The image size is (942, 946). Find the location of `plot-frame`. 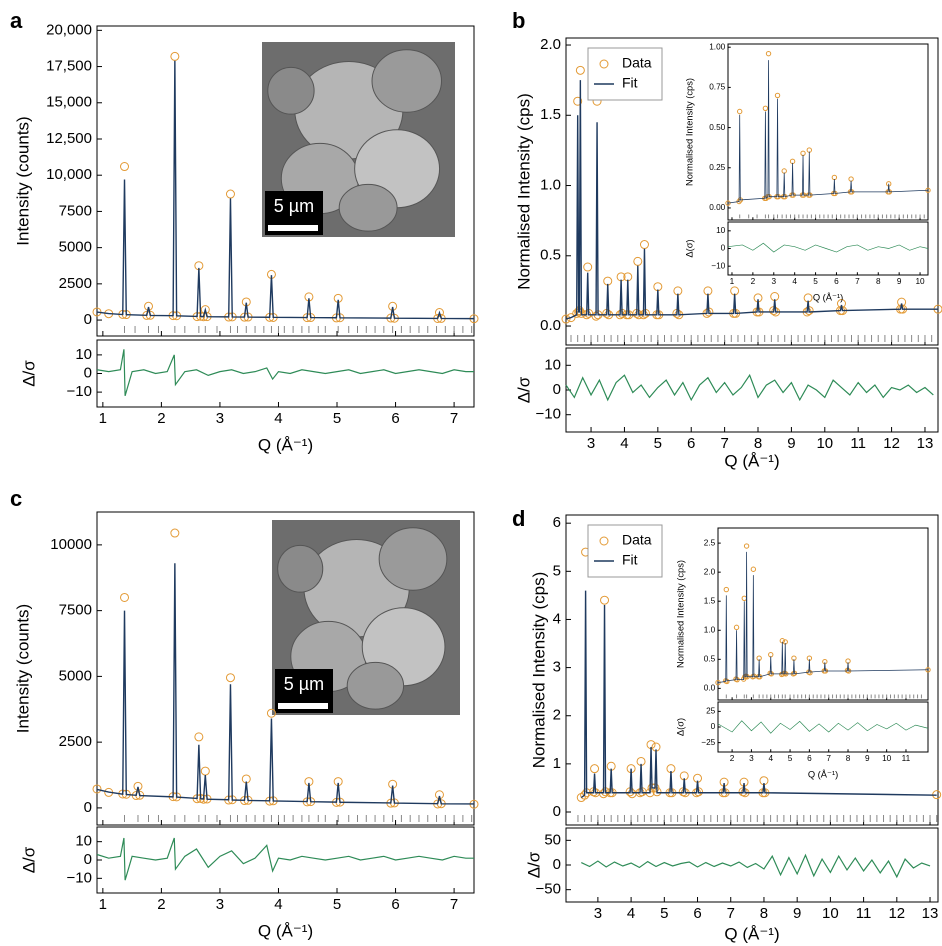

plot-frame is located at coordinates (828, 132).